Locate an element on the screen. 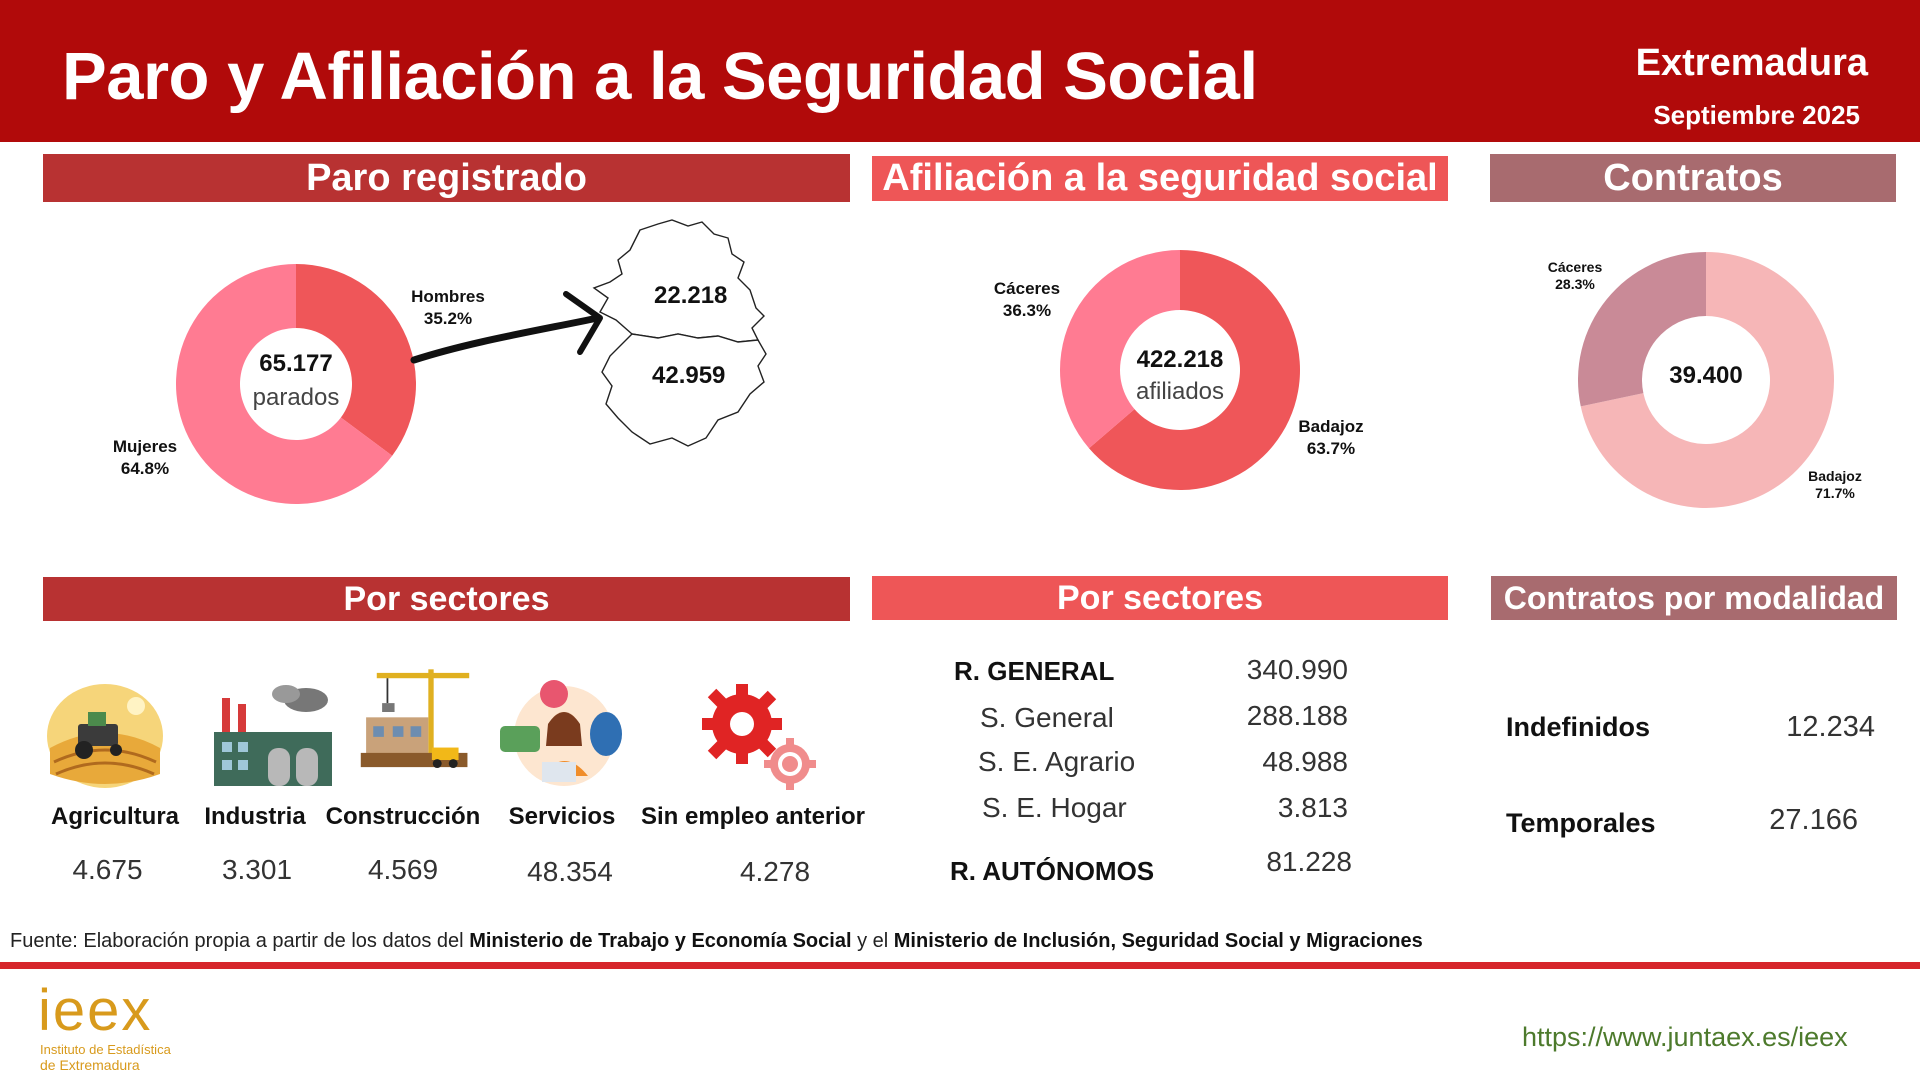 This screenshot has height=1080, width=1920. extremadura-map is located at coordinates (679, 333).